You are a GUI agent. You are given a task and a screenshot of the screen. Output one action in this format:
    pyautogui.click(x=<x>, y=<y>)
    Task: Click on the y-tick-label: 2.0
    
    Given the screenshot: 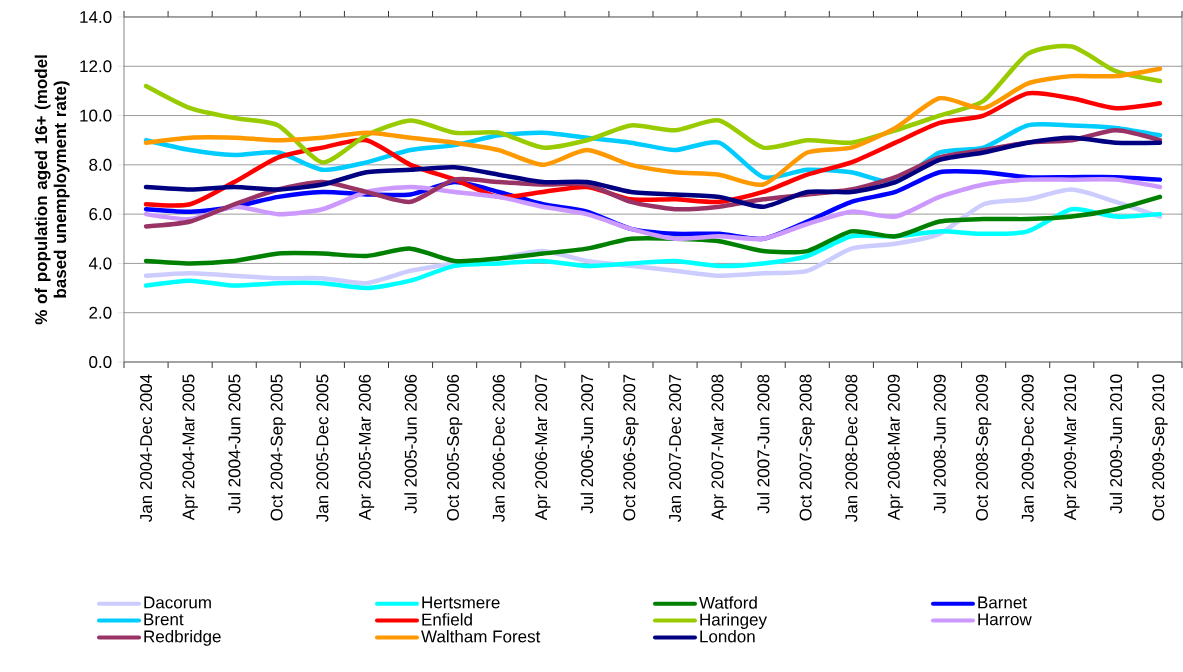 What is the action you would take?
    pyautogui.click(x=100, y=312)
    